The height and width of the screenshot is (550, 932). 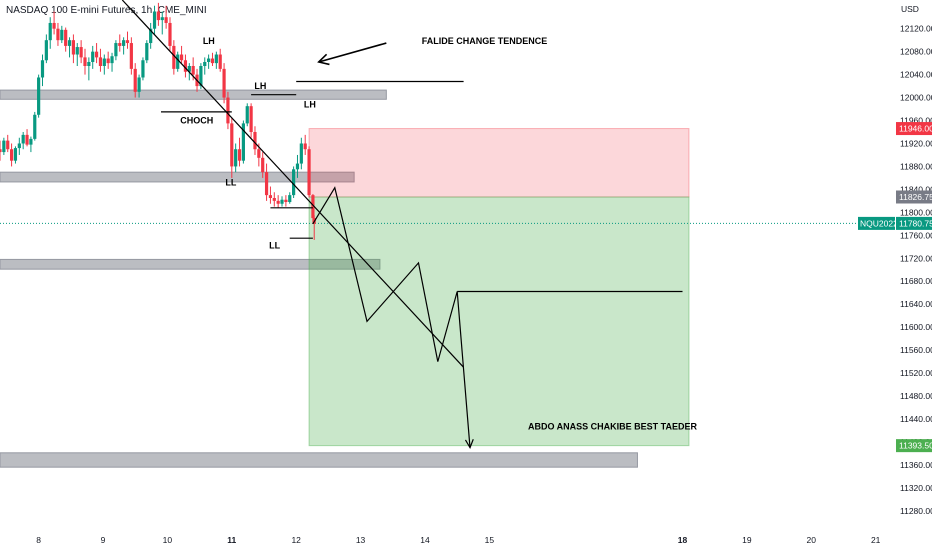 I want to click on y-tick-label: 11360.00, so click(x=916, y=465).